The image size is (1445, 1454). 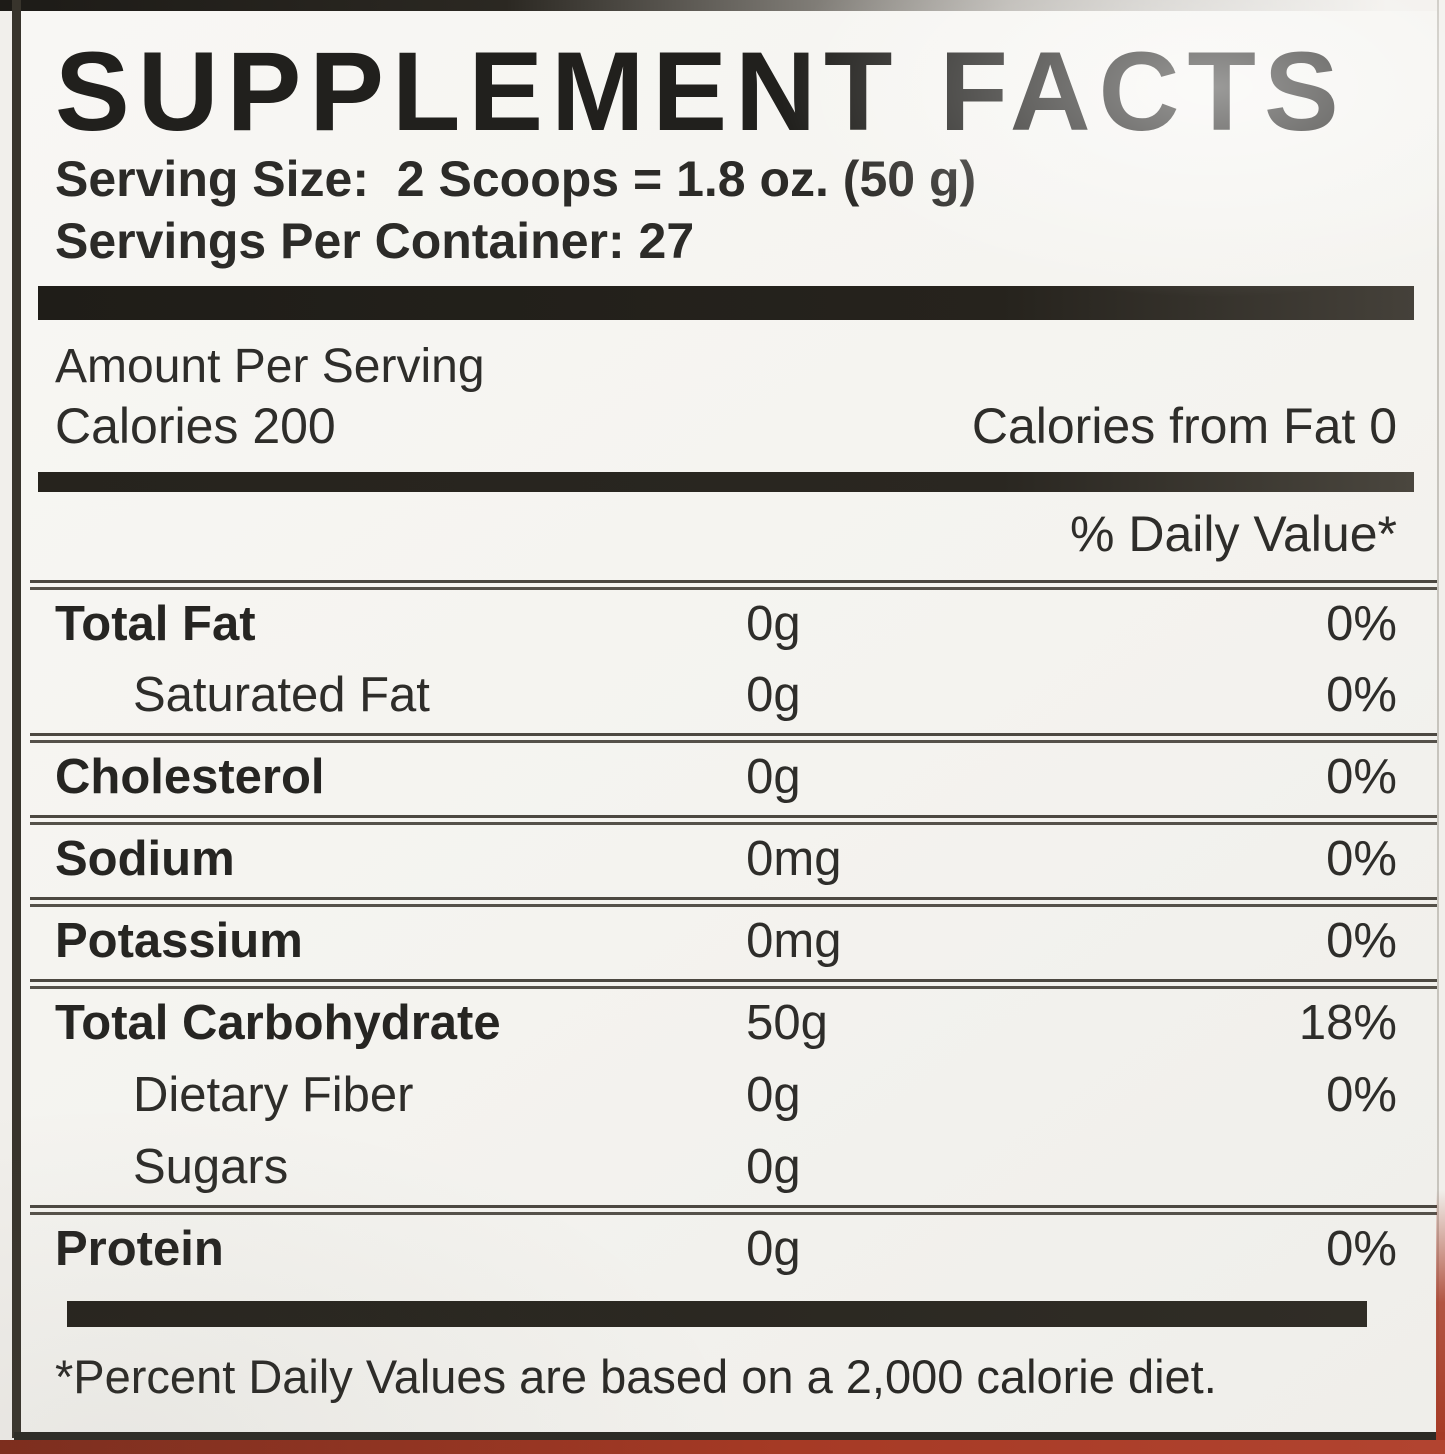 I want to click on calories-label: Calories, so click(x=147, y=425).